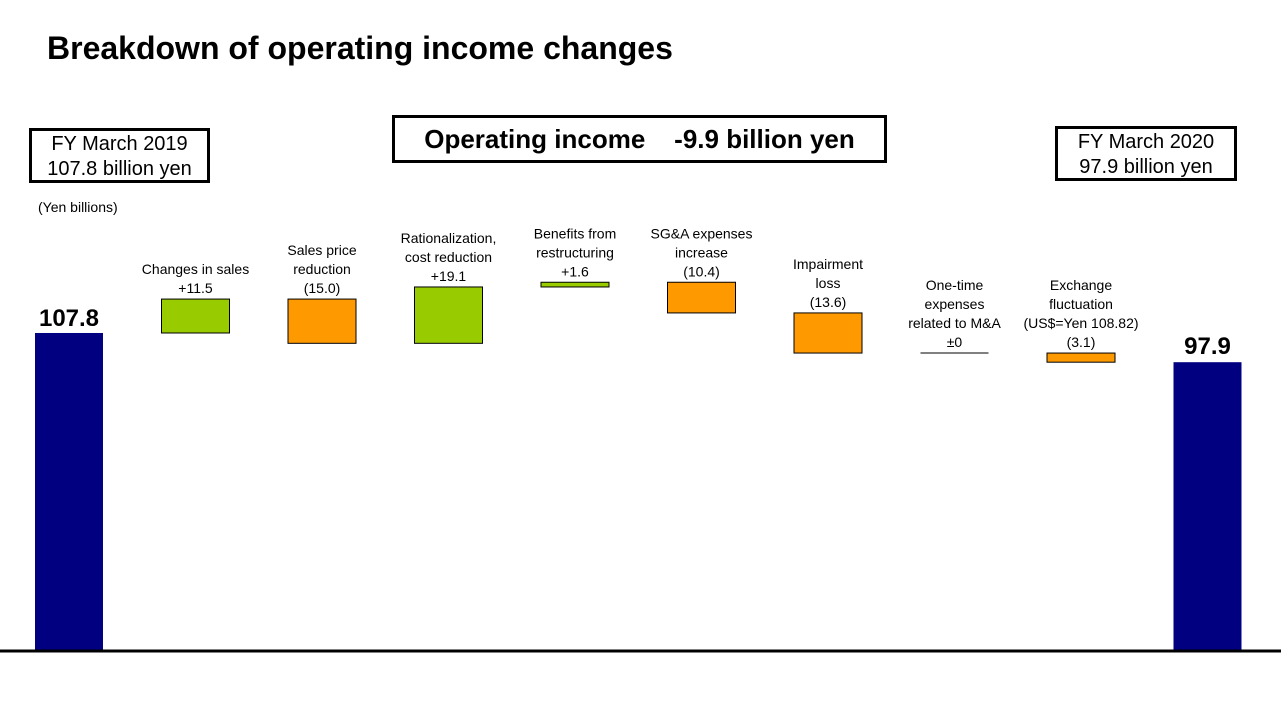 The image size is (1281, 720). What do you see at coordinates (195, 288) in the screenshot?
I see `value-label-step-1: +11.5` at bounding box center [195, 288].